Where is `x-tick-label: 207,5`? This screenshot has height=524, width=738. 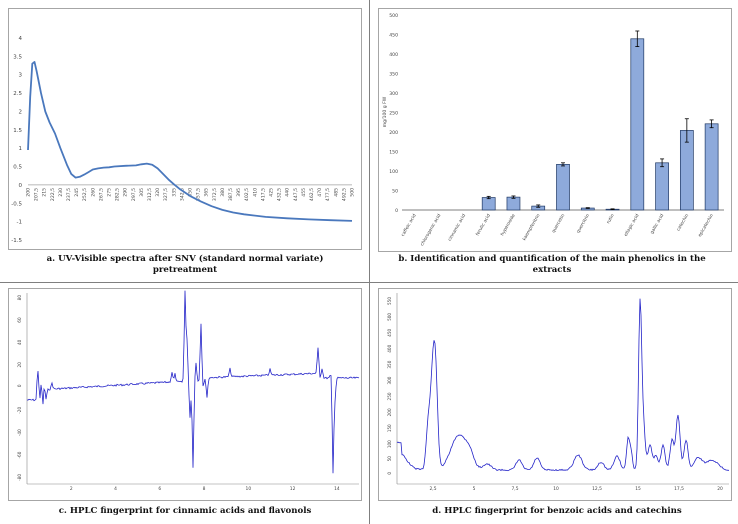 x-tick-label: 207,5 is located at coordinates (37, 194).